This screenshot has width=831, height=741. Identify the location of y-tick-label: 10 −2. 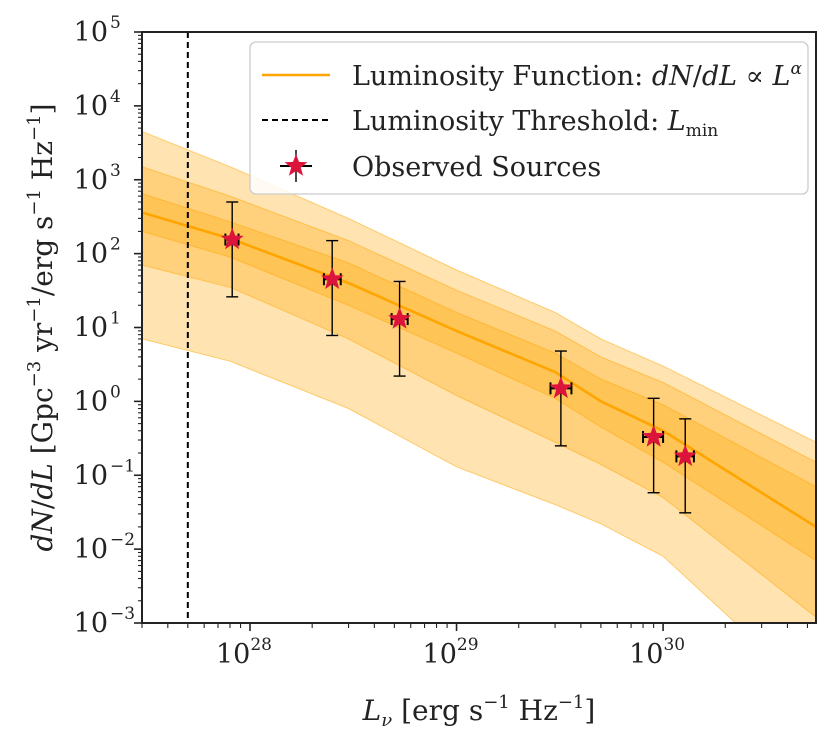
(104, 547).